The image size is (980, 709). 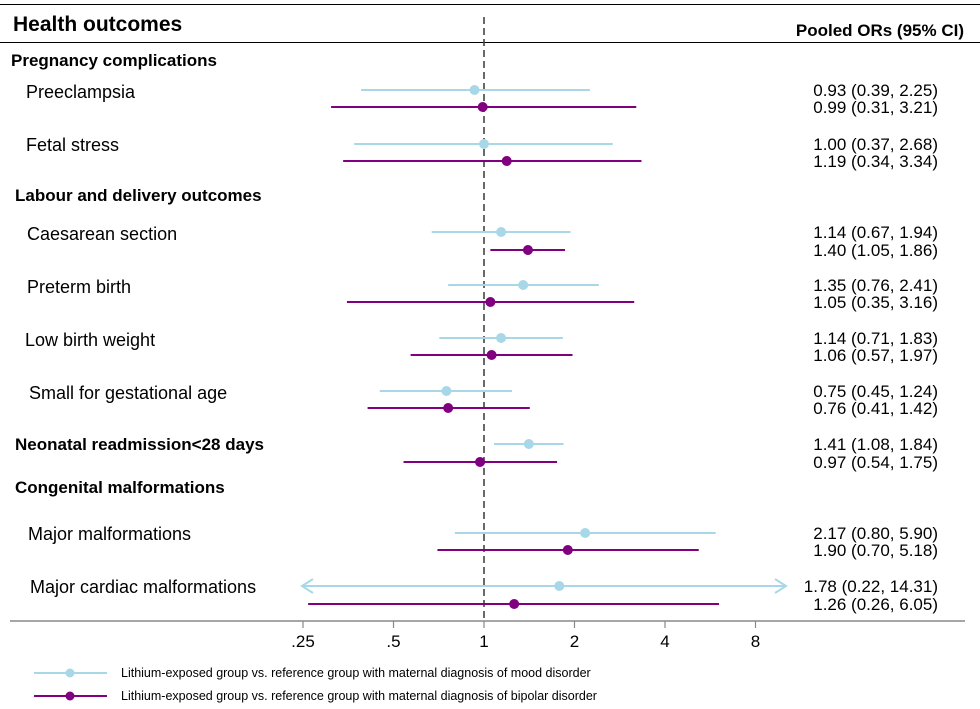 What do you see at coordinates (875, 232) in the screenshot?
I see `mood-ci-text: 1.14 (0.67, 1.94)` at bounding box center [875, 232].